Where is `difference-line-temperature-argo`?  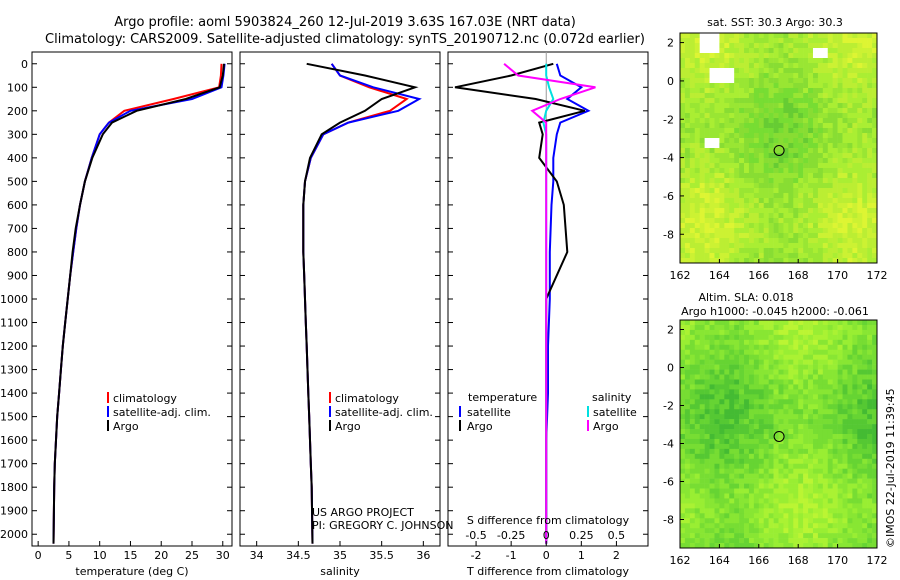
difference-line-temperature-argo is located at coordinates (520, 303).